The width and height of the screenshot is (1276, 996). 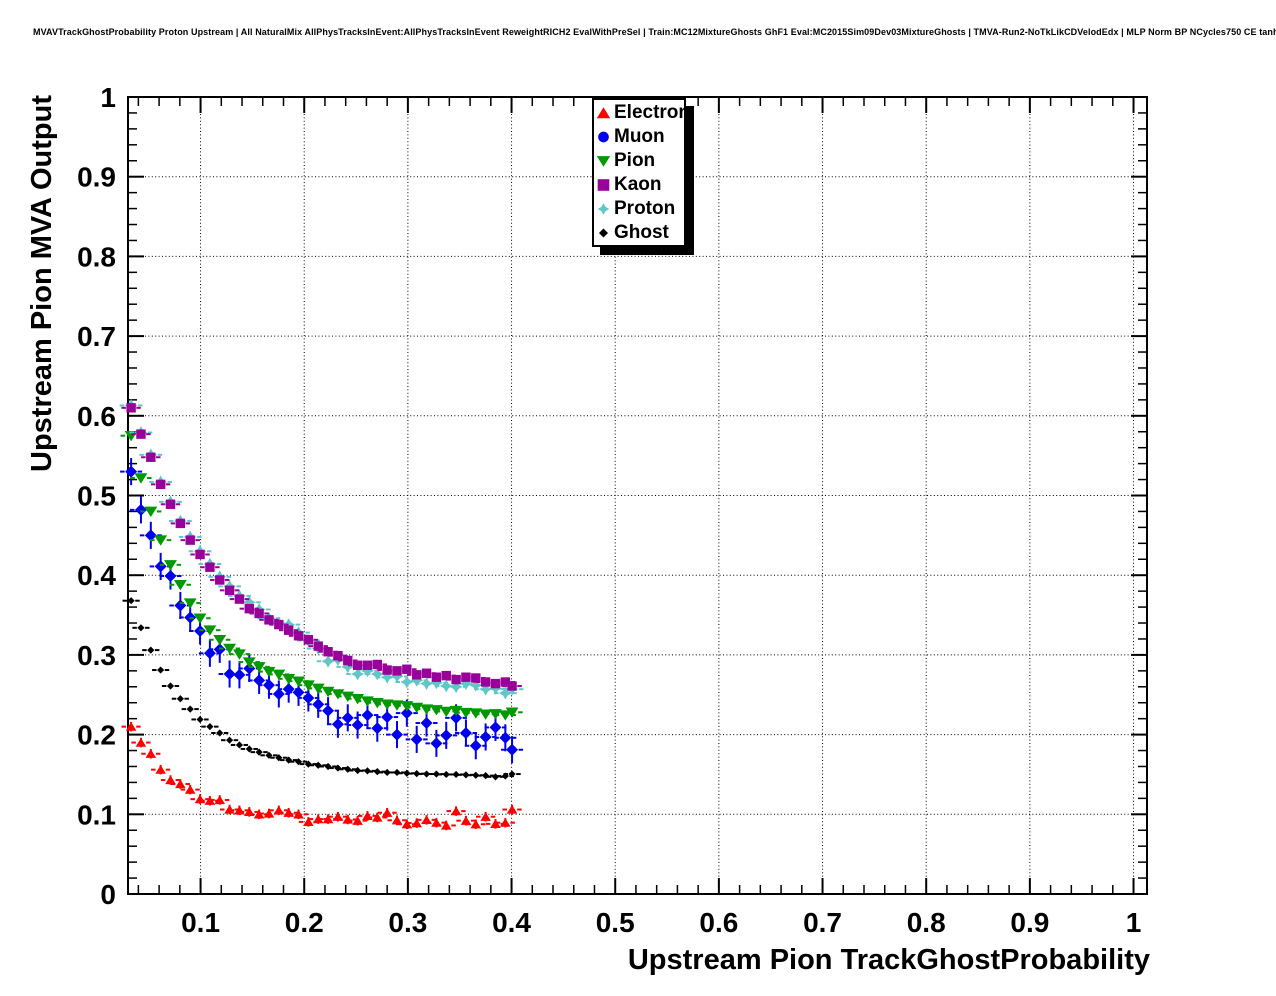 I want to click on y-tick-label: 0.6, so click(x=96, y=416).